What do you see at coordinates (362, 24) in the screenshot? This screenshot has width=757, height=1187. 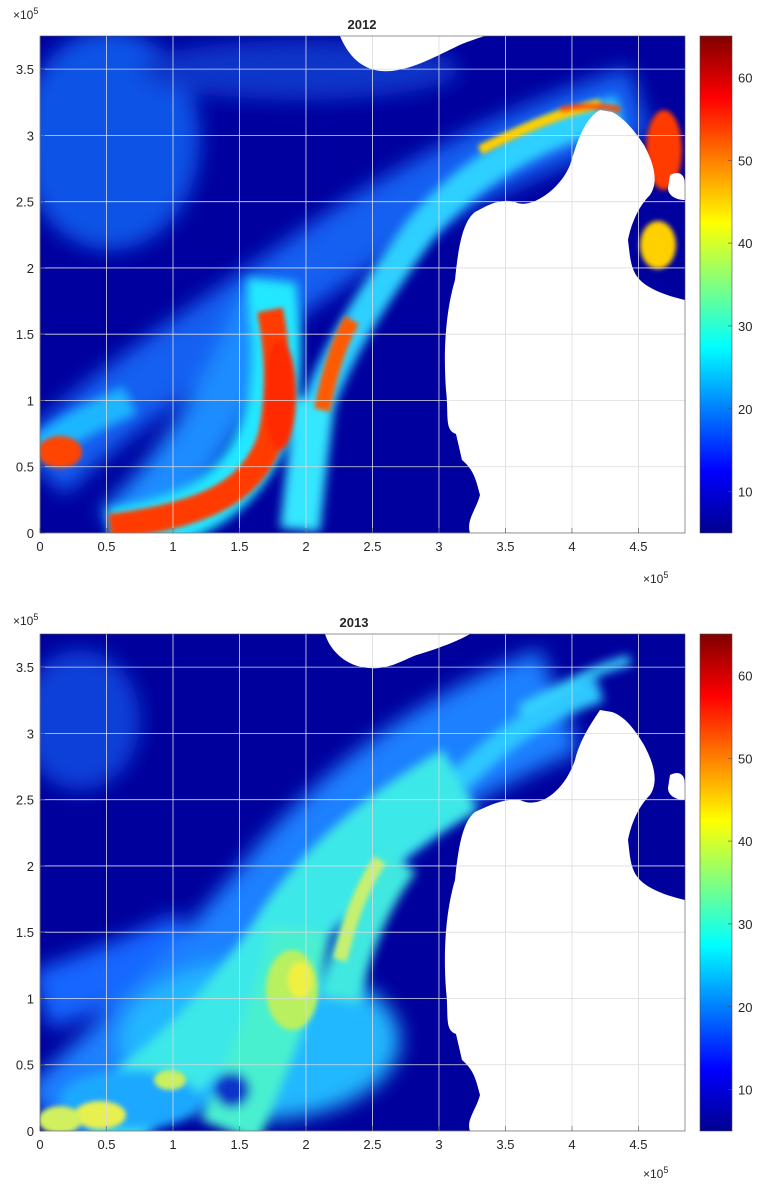 I see `chart-title-2012: 2012` at bounding box center [362, 24].